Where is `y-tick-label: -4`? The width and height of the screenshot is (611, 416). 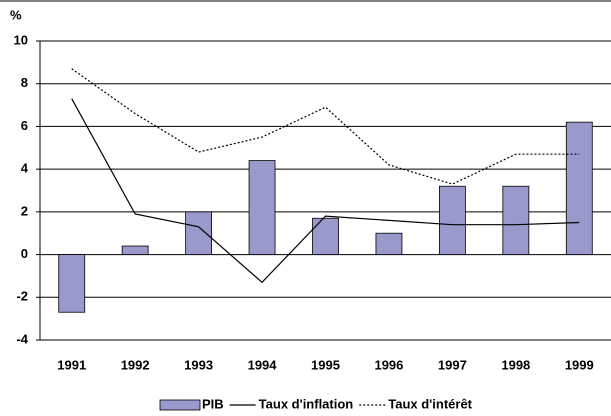 y-tick-label: -4 is located at coordinates (22, 338).